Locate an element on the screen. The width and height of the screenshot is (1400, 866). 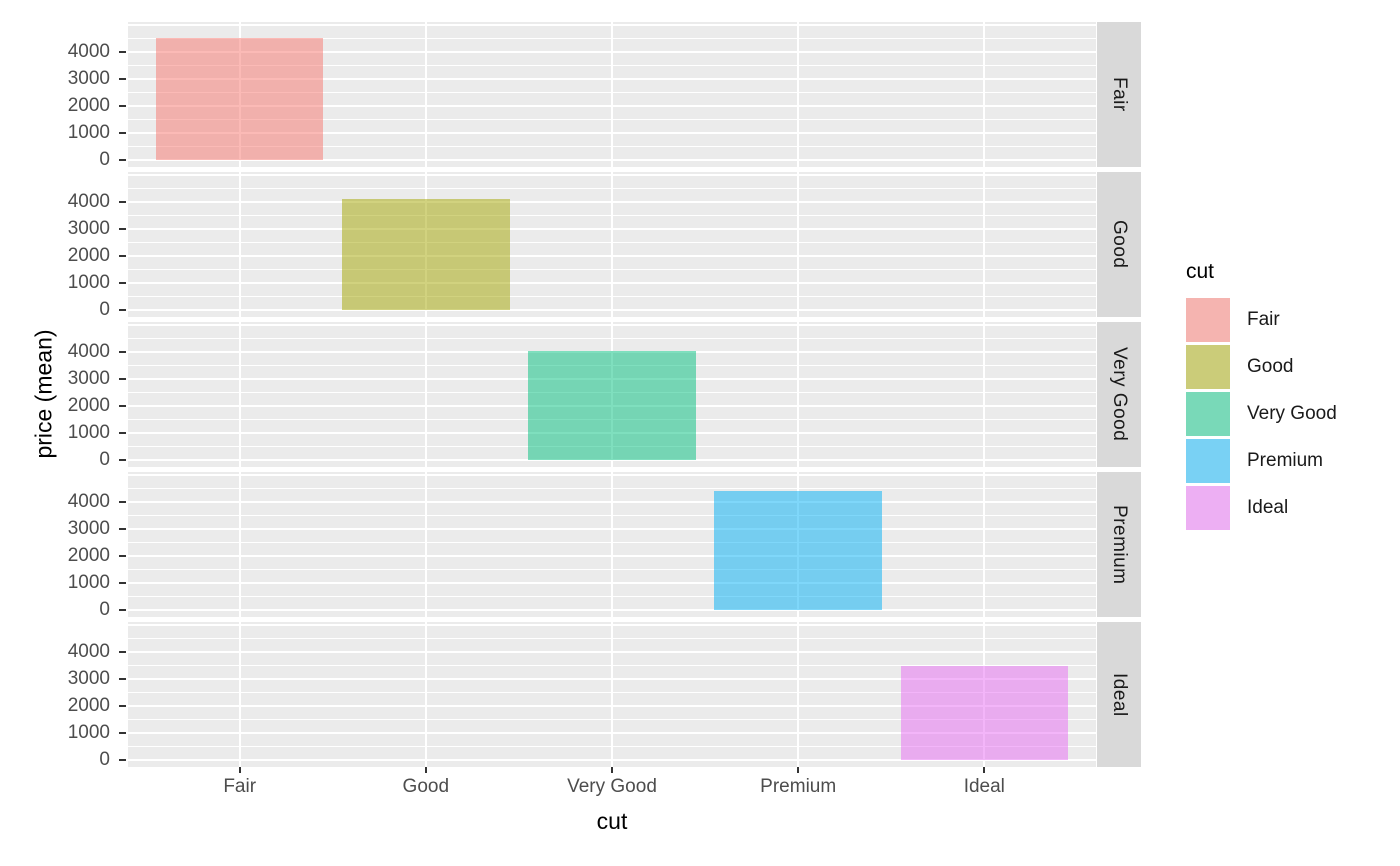
x-tick-label: Good is located at coordinates (426, 786).